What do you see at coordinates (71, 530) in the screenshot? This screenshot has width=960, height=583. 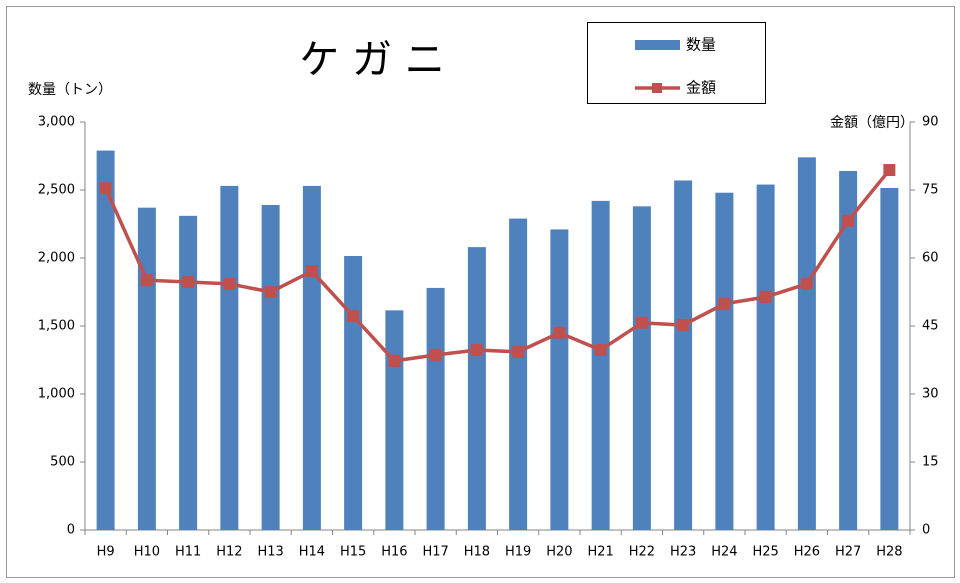 I see `y-tick-label: 0` at bounding box center [71, 530].